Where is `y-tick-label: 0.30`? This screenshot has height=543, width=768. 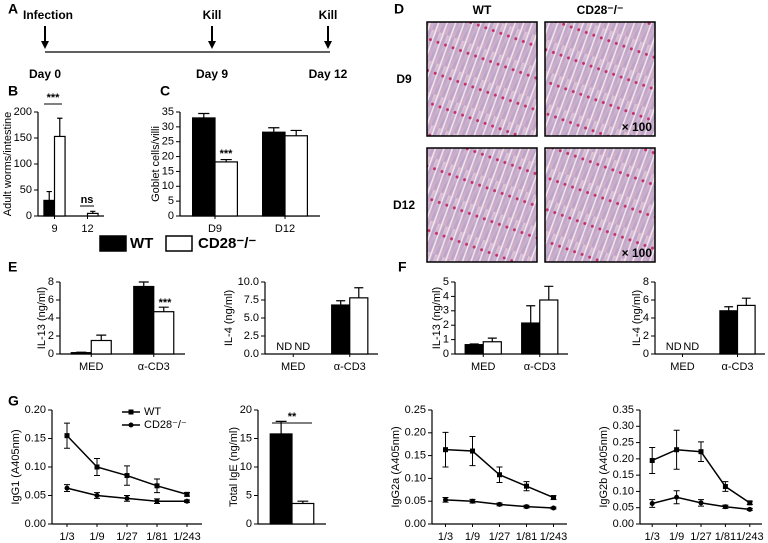
y-tick-label: 0.30 is located at coordinates (623, 426).